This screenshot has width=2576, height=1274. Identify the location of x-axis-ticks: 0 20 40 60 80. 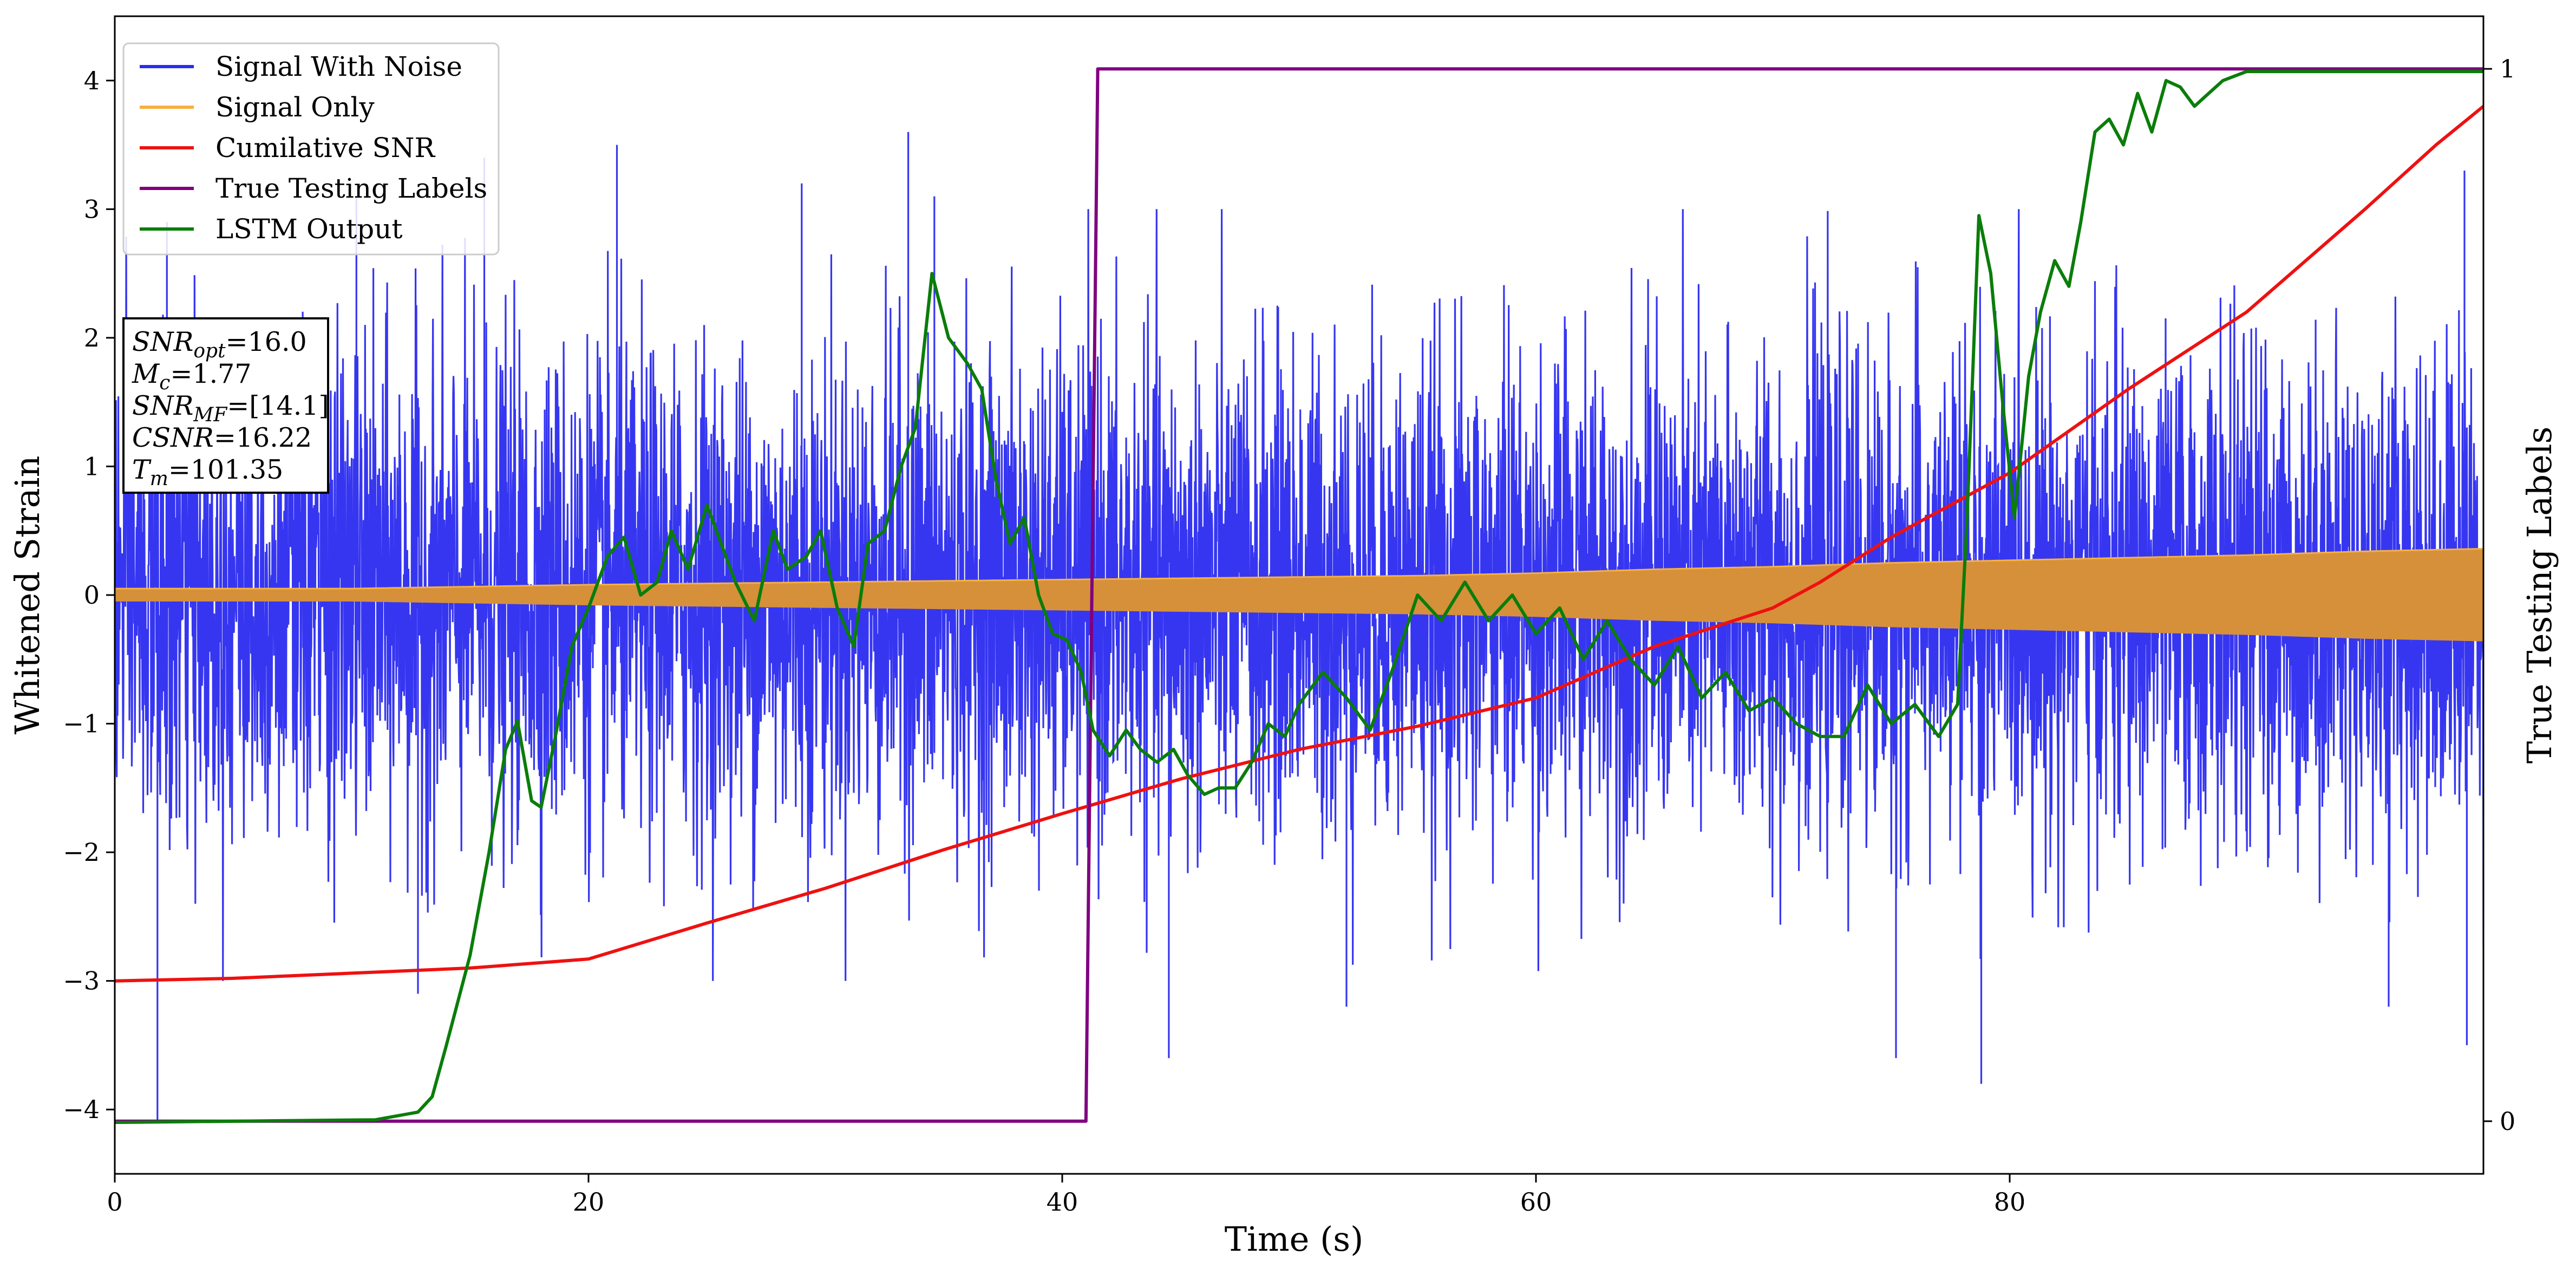
(1066, 1195).